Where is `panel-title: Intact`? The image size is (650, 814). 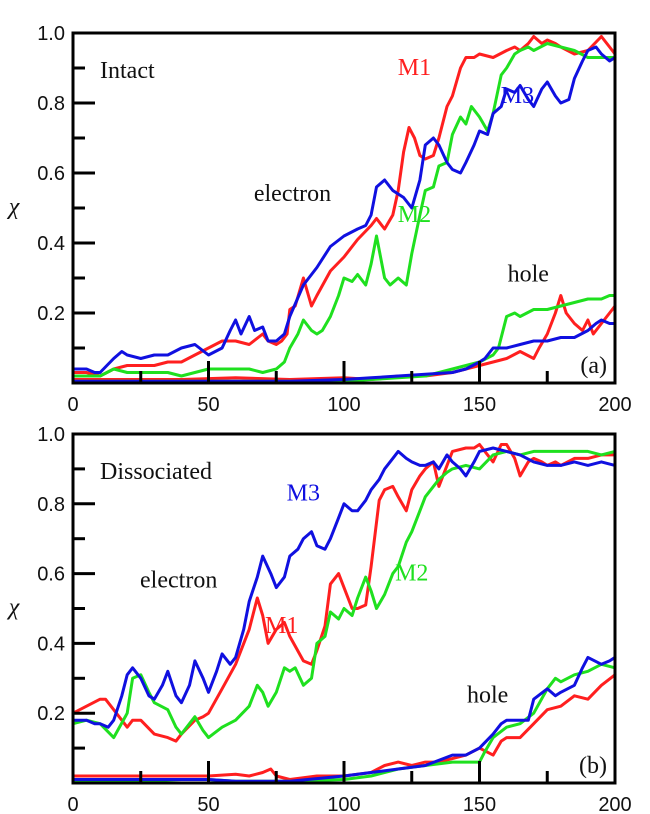 panel-title: Intact is located at coordinates (127, 71).